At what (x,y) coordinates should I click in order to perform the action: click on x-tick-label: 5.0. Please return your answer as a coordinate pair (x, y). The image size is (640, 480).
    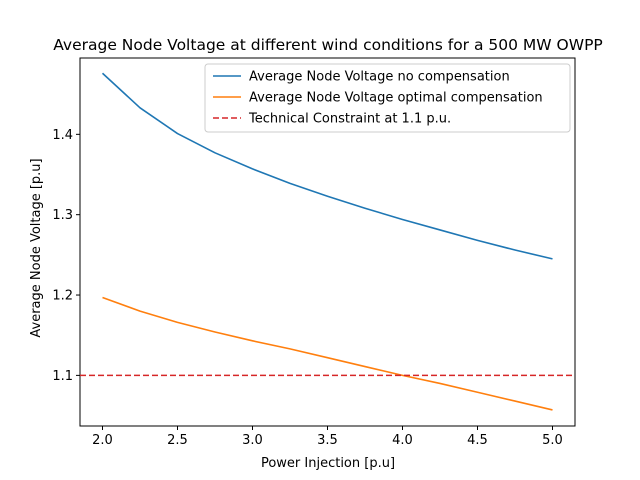
    Looking at the image, I should click on (552, 440).